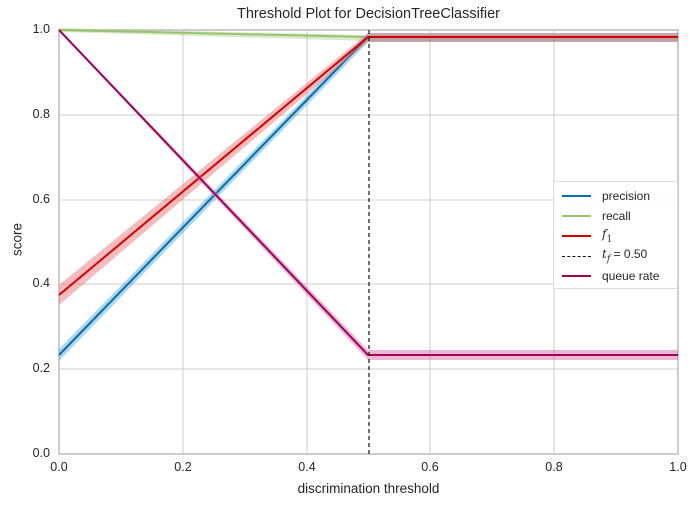  What do you see at coordinates (59, 467) in the screenshot?
I see `x-tick: 0.0` at bounding box center [59, 467].